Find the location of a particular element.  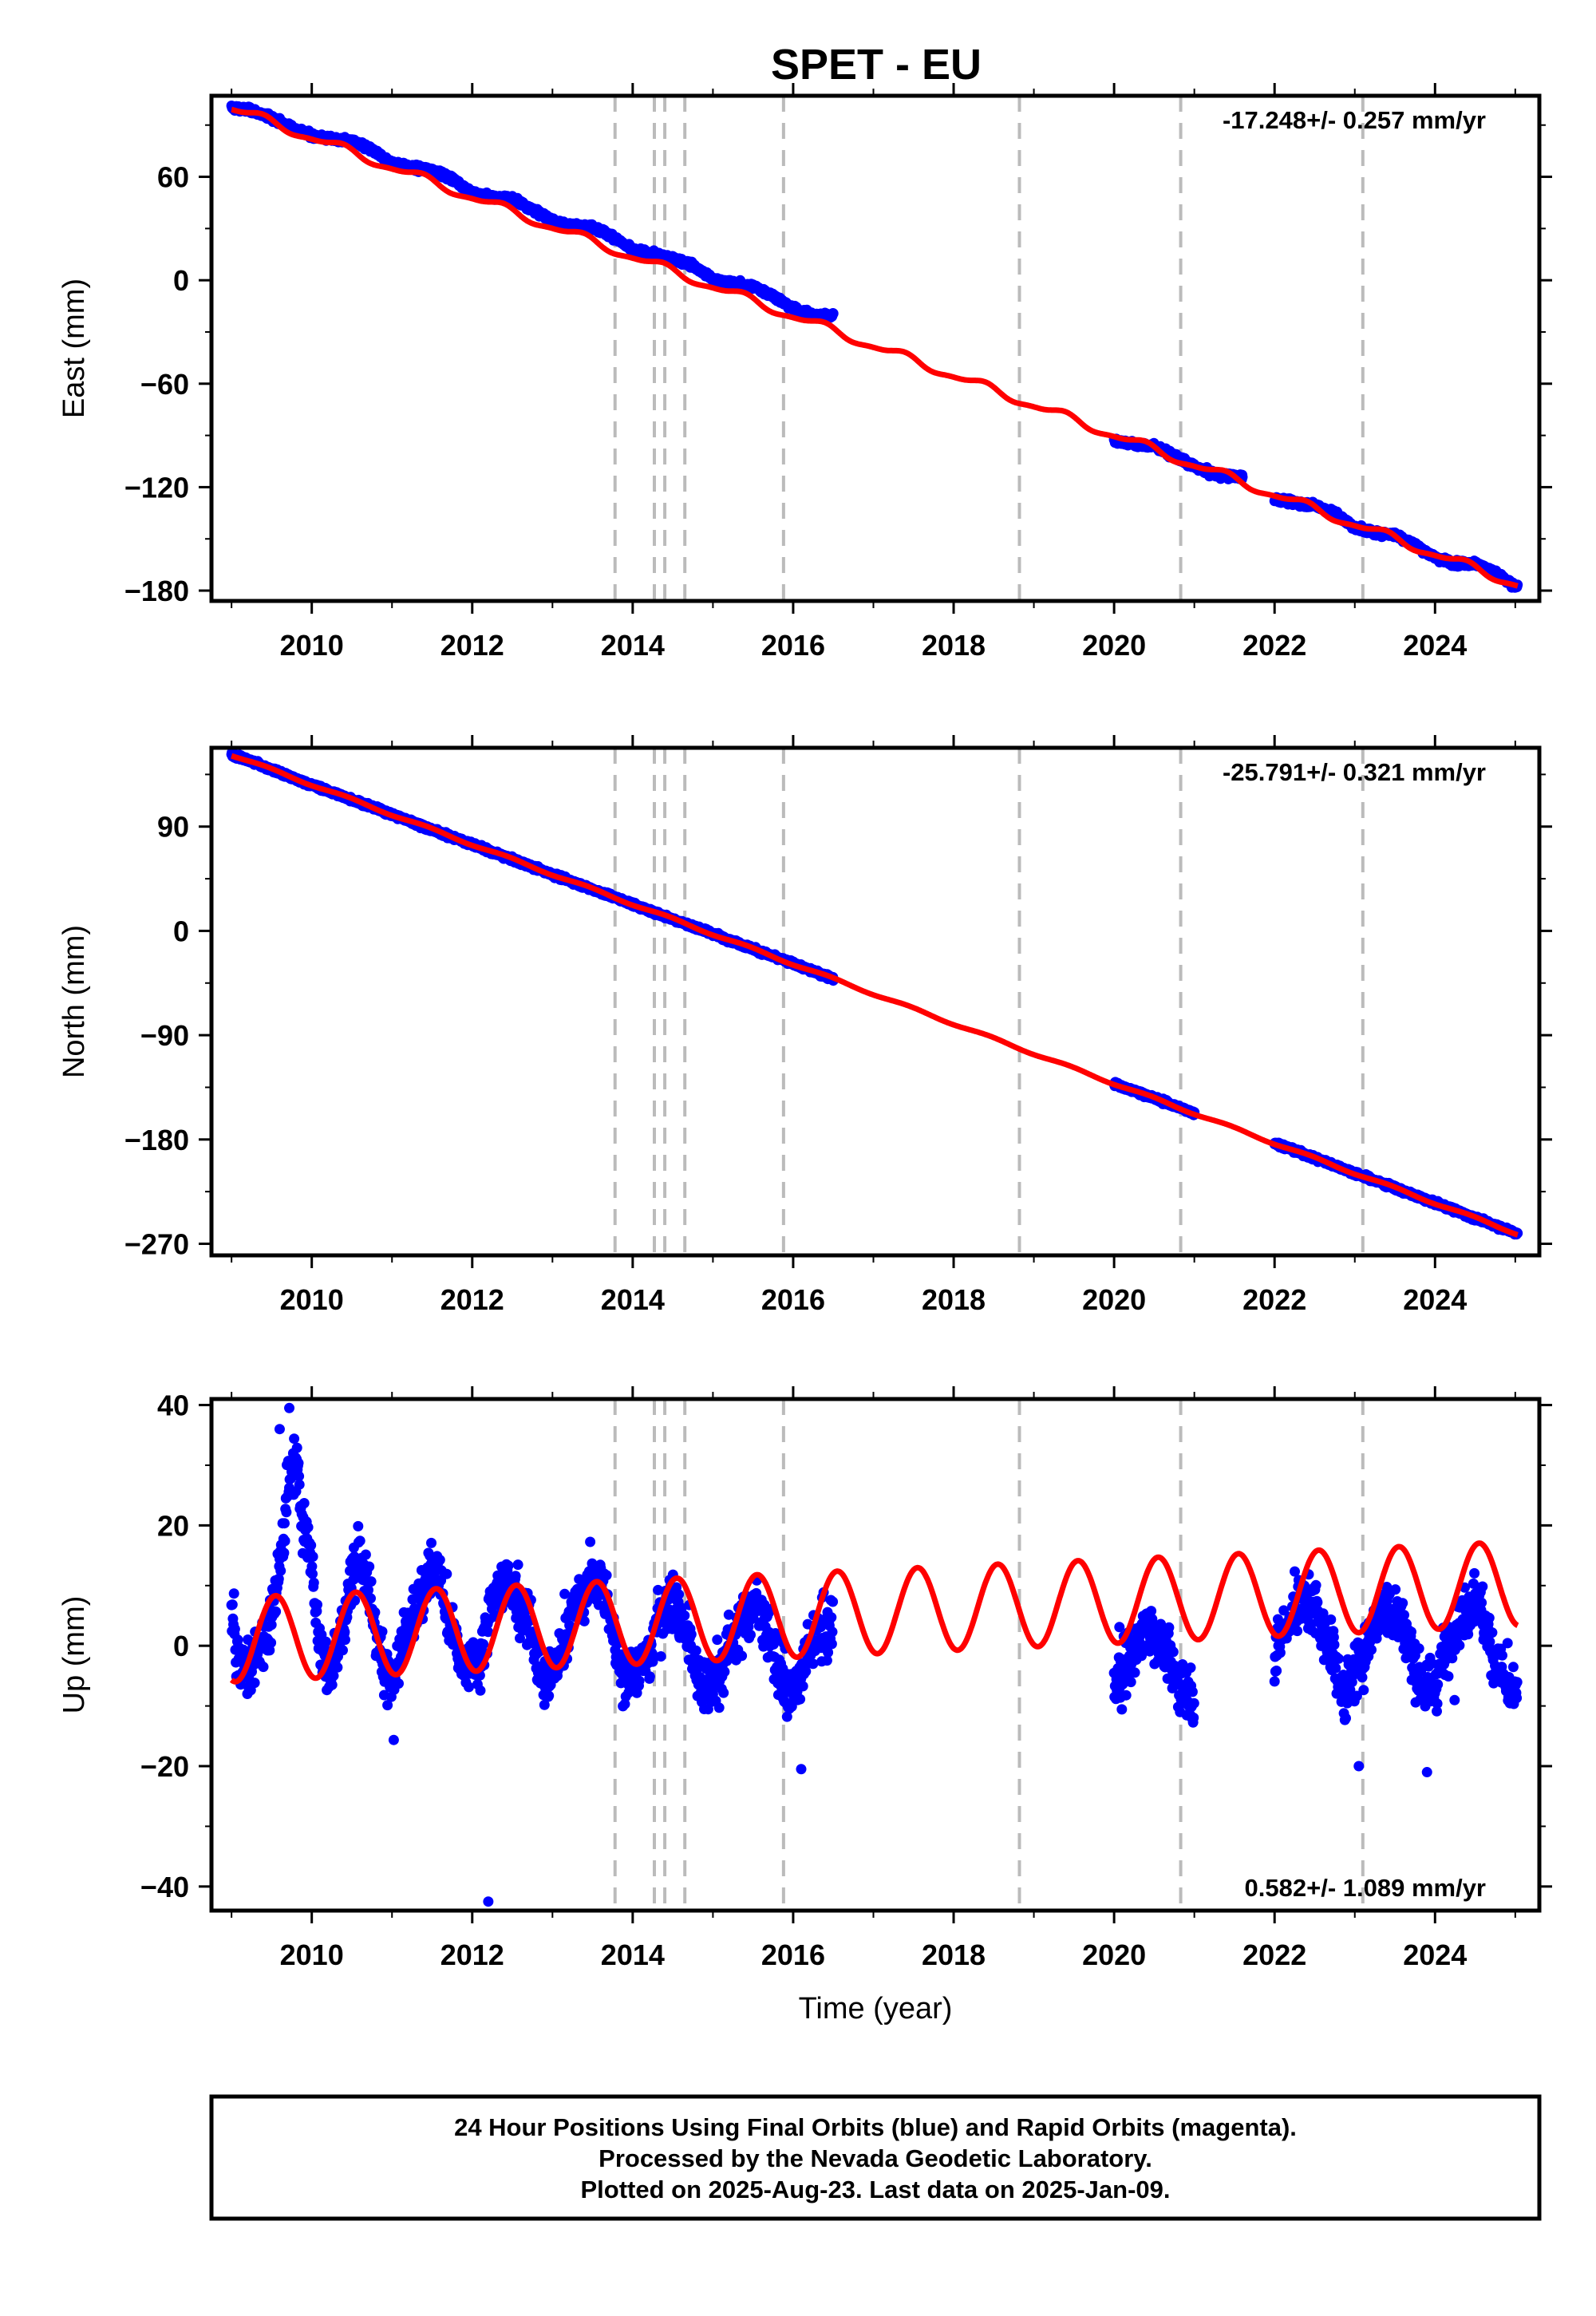

y-axis-label: East (mm) is located at coordinates (74, 348).